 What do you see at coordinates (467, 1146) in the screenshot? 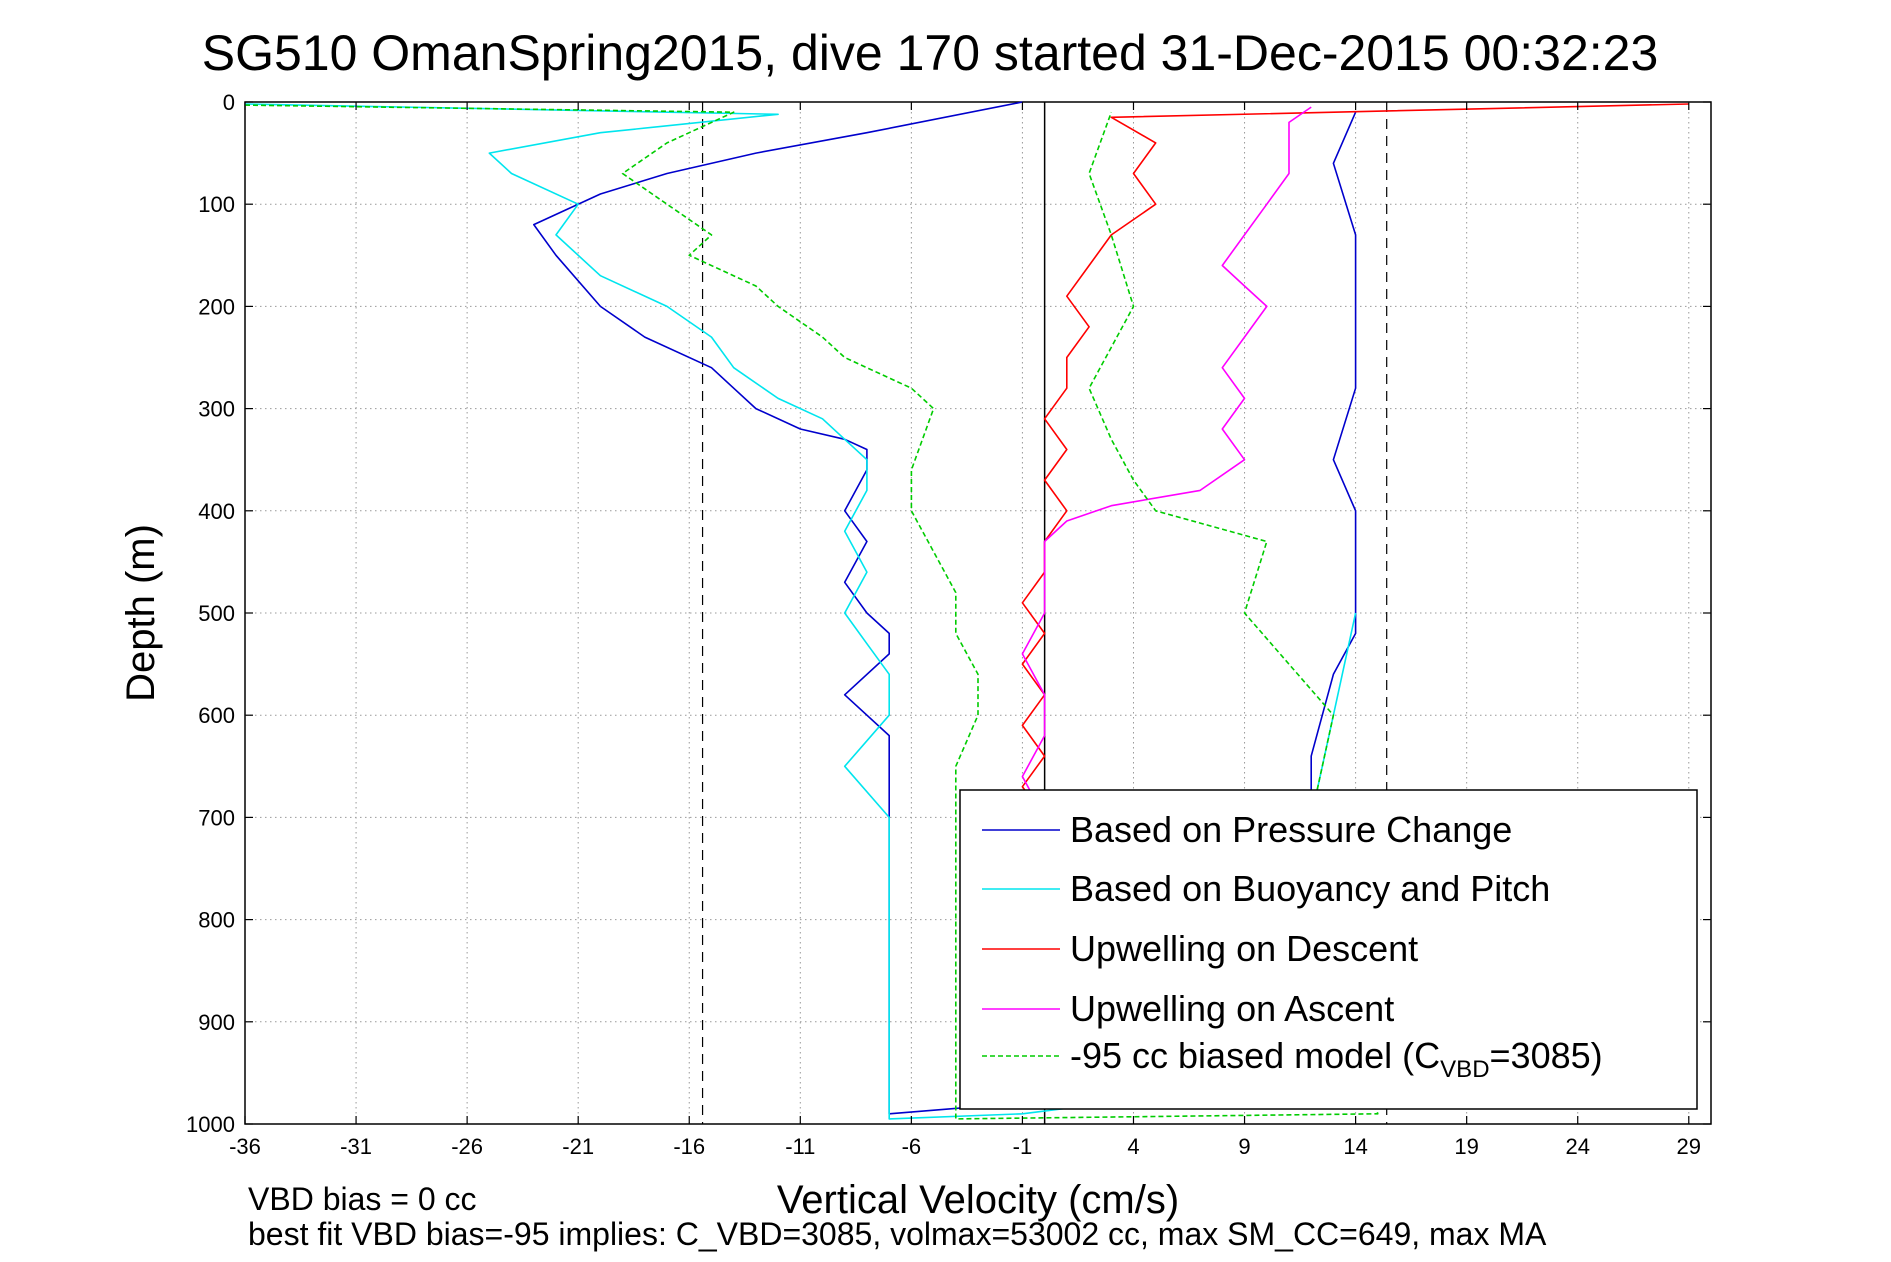
I see `x-tick-label: -26` at bounding box center [467, 1146].